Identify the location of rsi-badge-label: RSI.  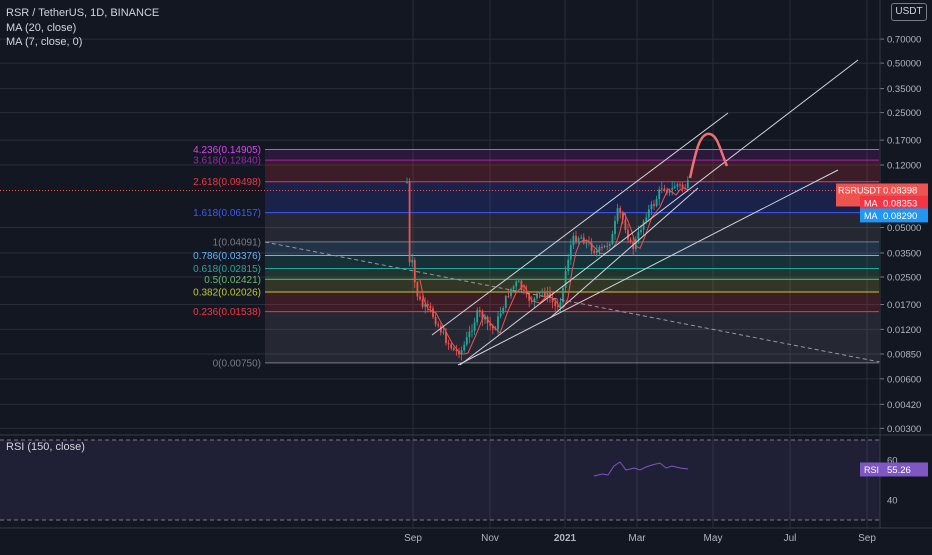
(871, 470).